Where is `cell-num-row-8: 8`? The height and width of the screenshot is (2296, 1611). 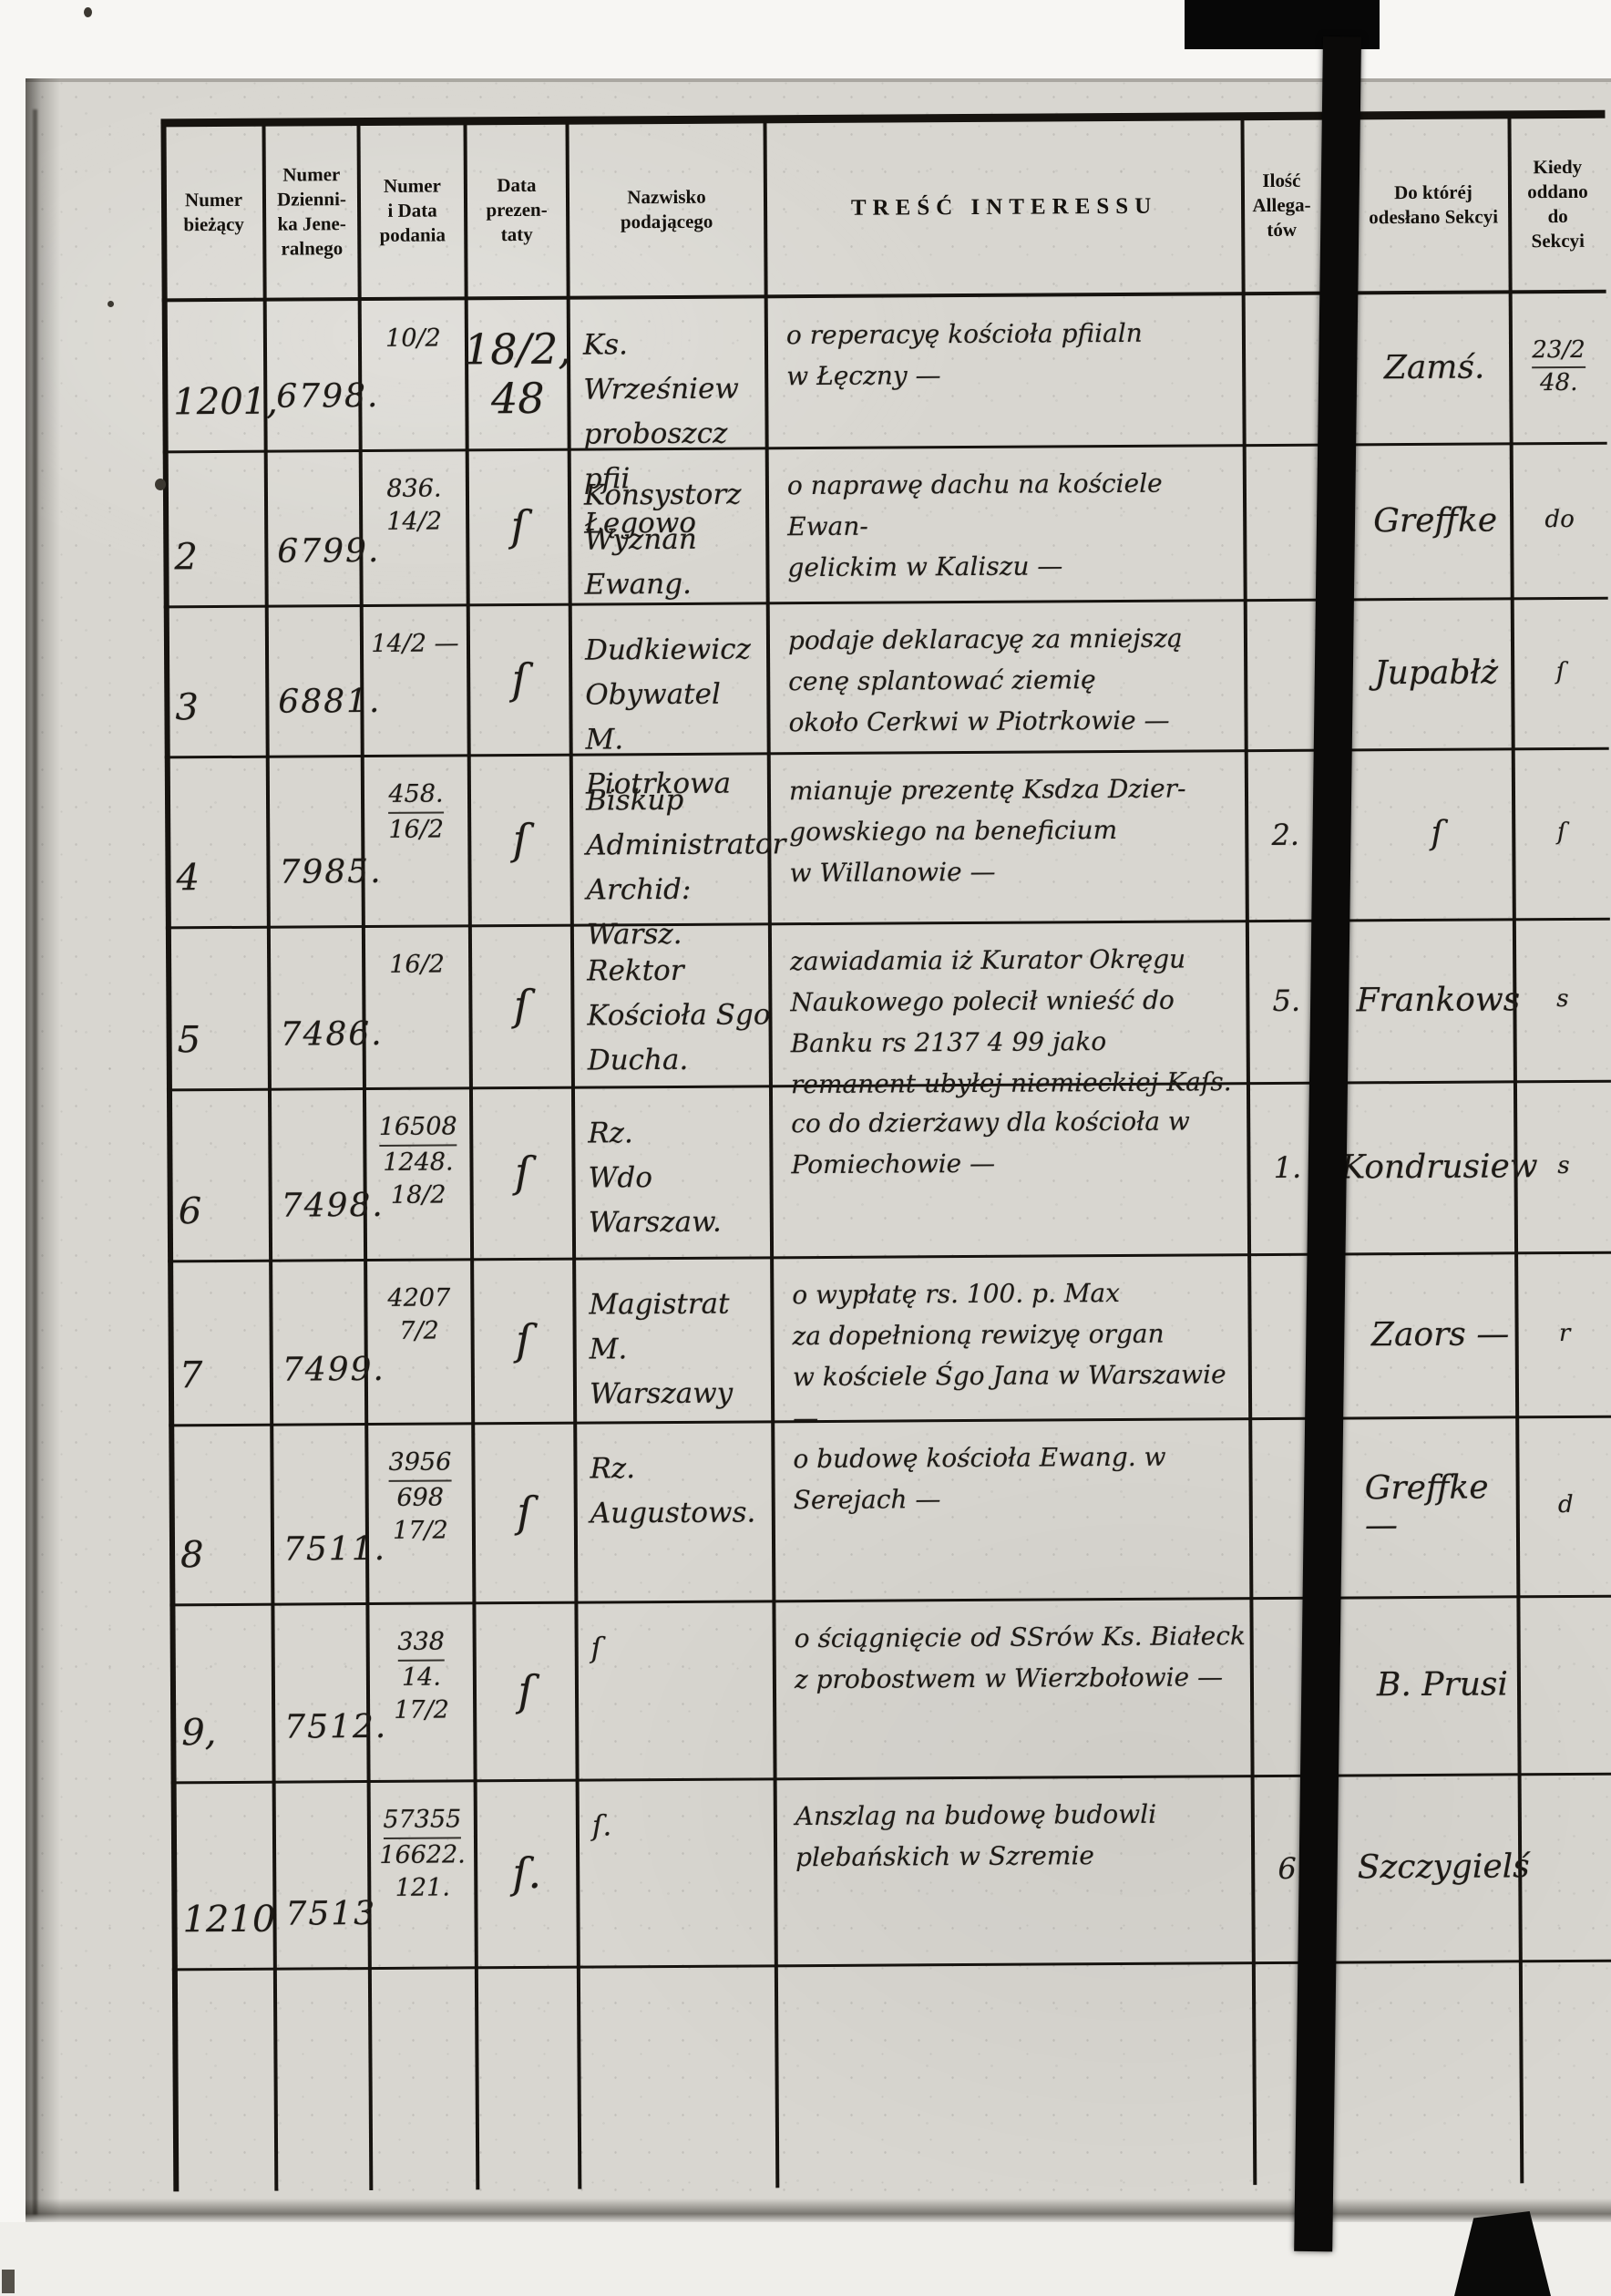 cell-num-row-8: 8 is located at coordinates (221, 1514).